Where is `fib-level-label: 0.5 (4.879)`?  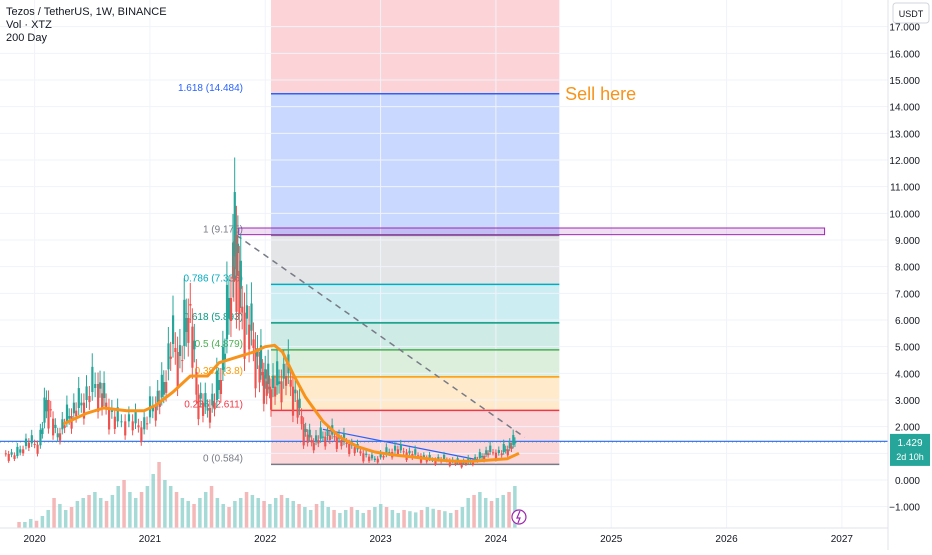
fib-level-label: 0.5 (4.879) is located at coordinates (219, 344).